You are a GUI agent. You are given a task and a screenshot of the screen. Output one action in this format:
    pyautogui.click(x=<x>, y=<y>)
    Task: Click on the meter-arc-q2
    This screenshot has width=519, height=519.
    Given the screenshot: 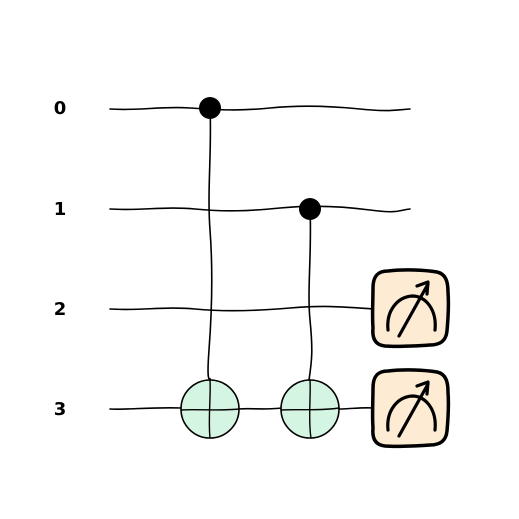 What is the action you would take?
    pyautogui.click(x=411, y=313)
    